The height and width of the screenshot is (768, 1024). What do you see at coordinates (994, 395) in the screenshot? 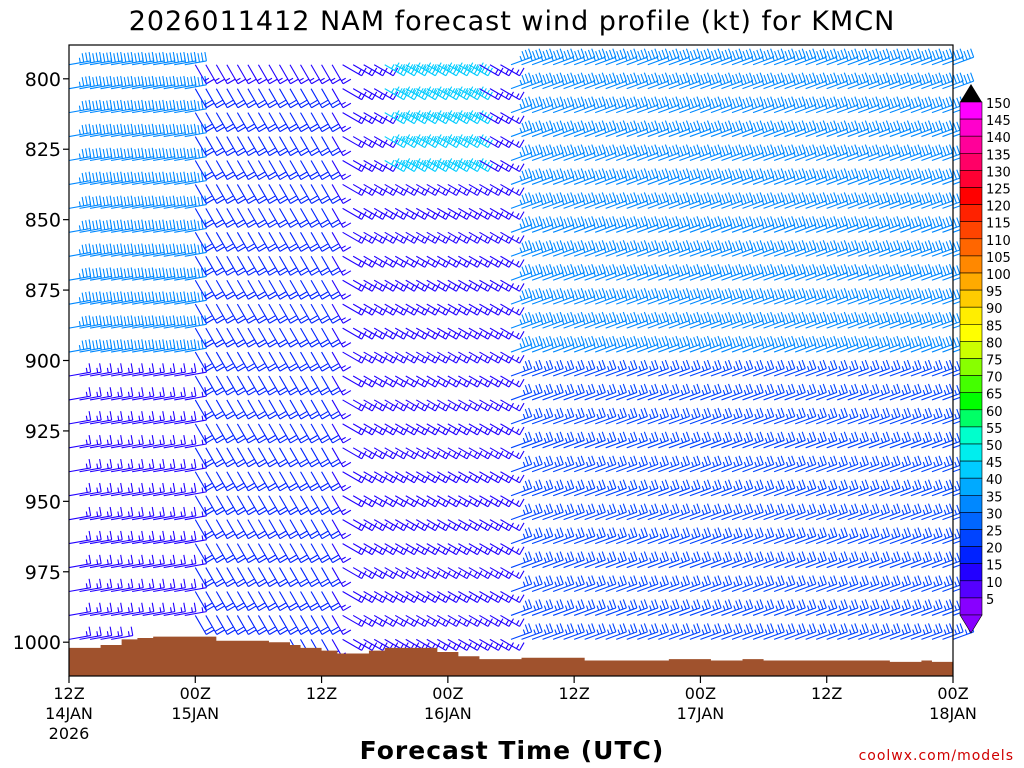
I see `colorbar-label: 65` at bounding box center [994, 395].